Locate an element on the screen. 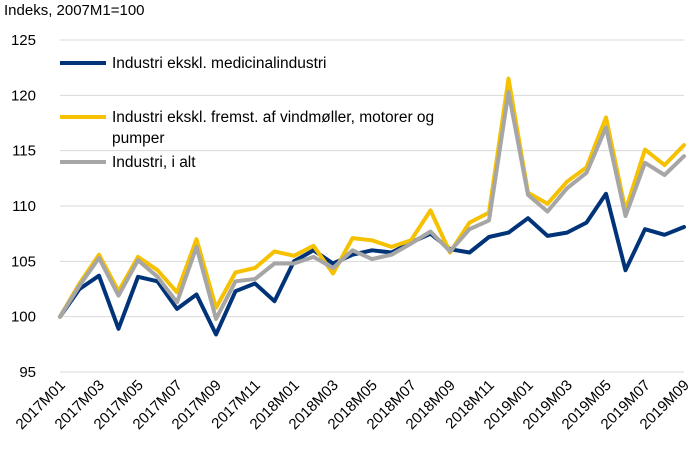  y-tick-label: 100 is located at coordinates (23, 317).